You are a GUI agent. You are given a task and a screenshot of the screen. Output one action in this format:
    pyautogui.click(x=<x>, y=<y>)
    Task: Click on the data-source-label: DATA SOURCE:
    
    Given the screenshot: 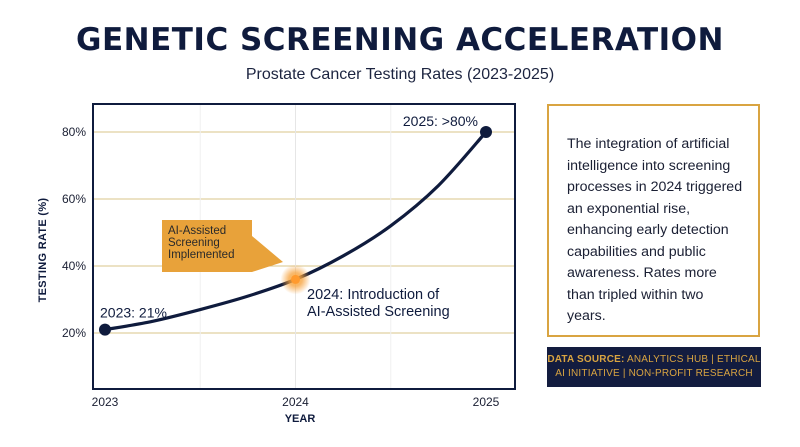 What is the action you would take?
    pyautogui.click(x=586, y=359)
    